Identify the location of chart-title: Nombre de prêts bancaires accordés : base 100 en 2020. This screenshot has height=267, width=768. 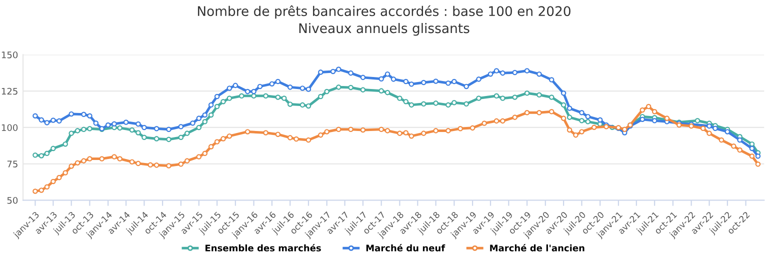
(384, 12).